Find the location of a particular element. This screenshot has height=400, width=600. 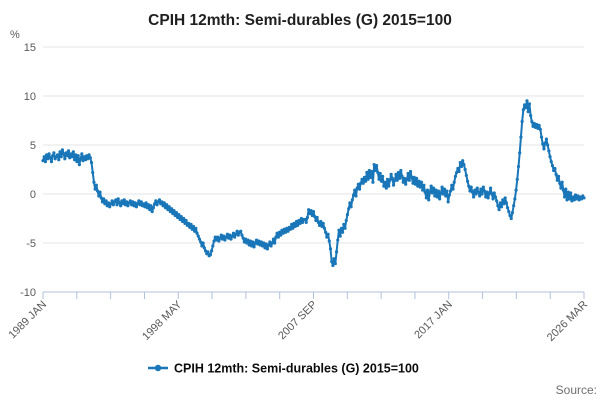

legend-marker-icon is located at coordinates (158, 368).